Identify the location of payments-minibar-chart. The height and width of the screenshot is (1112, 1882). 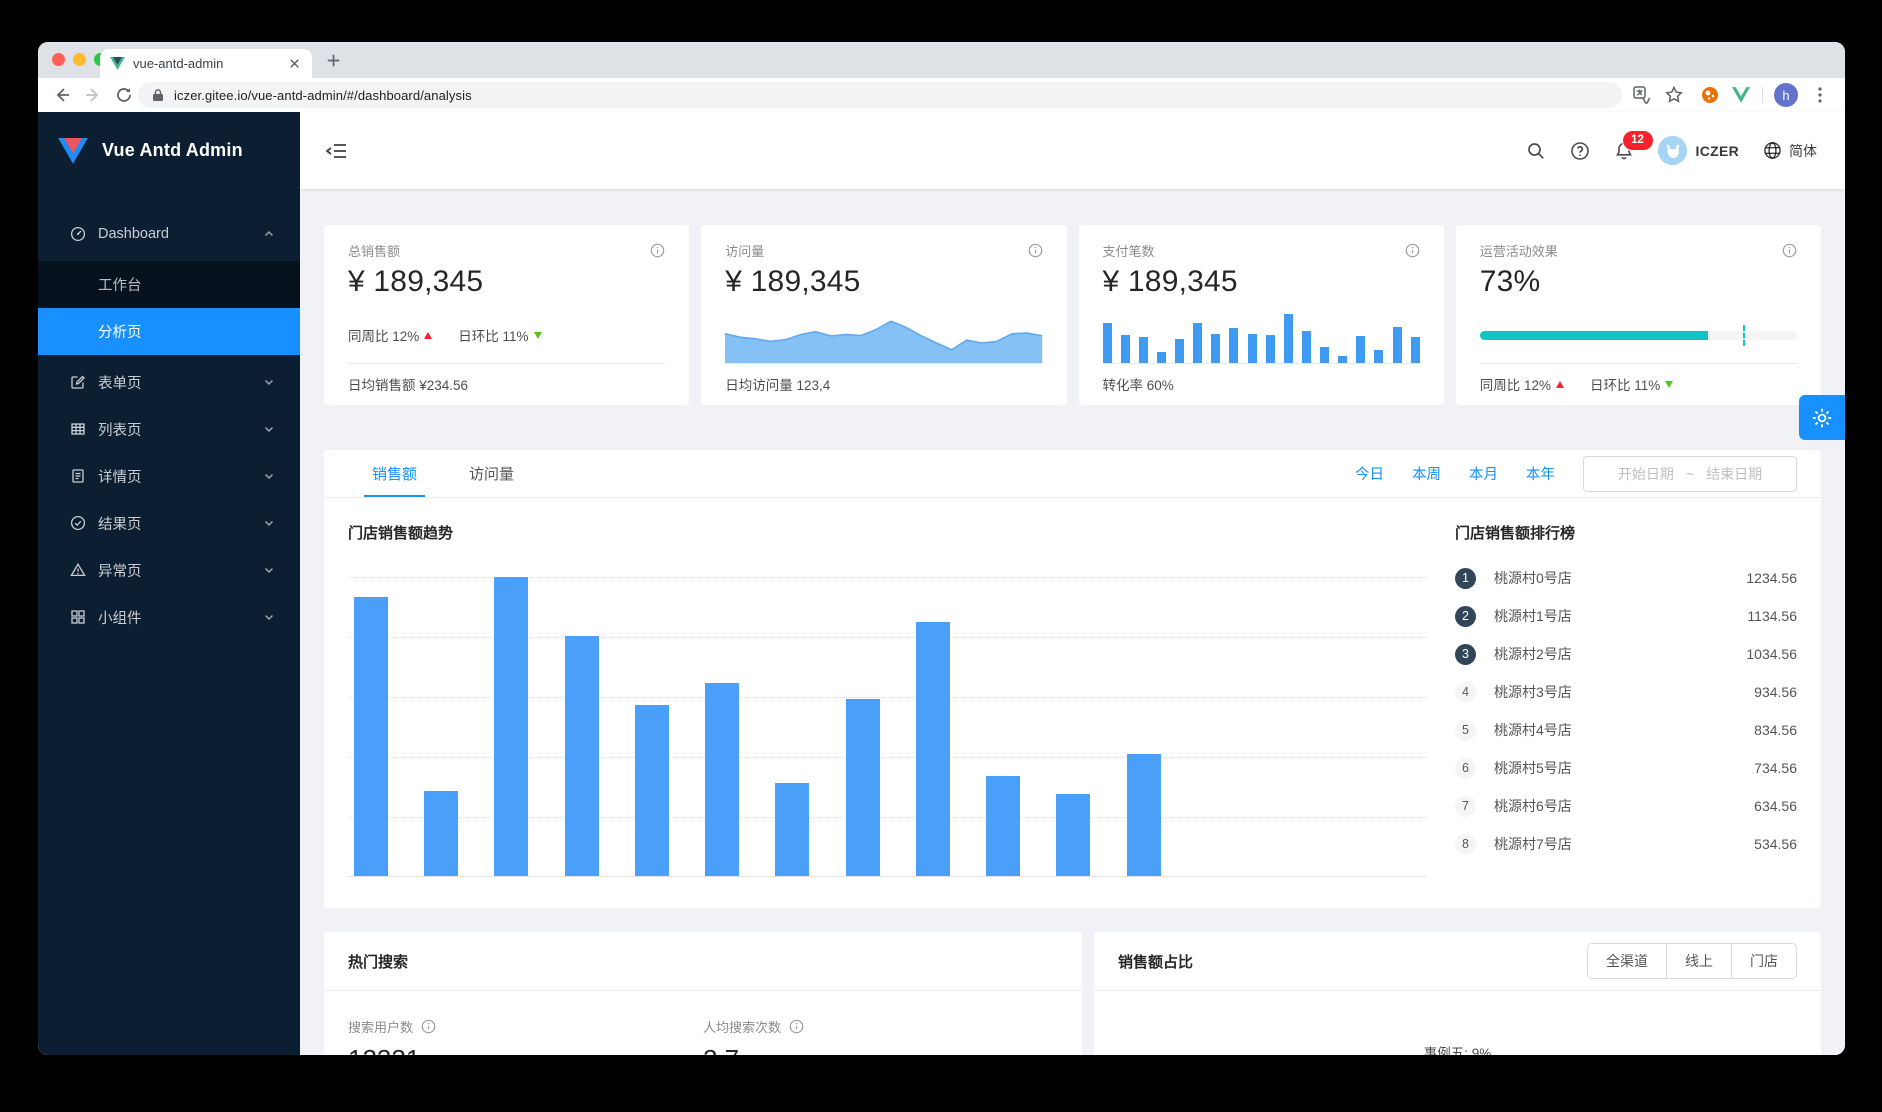
(1261, 334).